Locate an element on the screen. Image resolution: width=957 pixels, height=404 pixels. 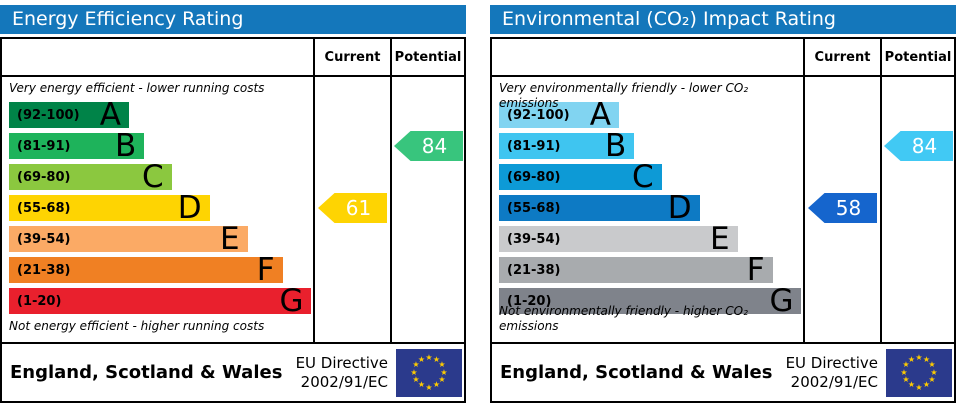
current-rating-value: 61 is located at coordinates (358, 208).